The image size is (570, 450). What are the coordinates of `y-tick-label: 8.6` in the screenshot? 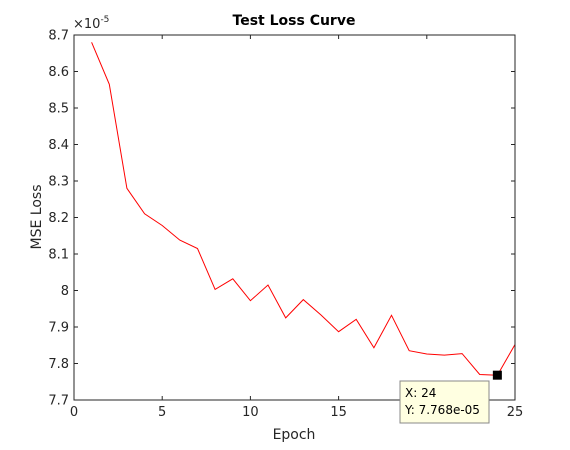 It's located at (58, 72).